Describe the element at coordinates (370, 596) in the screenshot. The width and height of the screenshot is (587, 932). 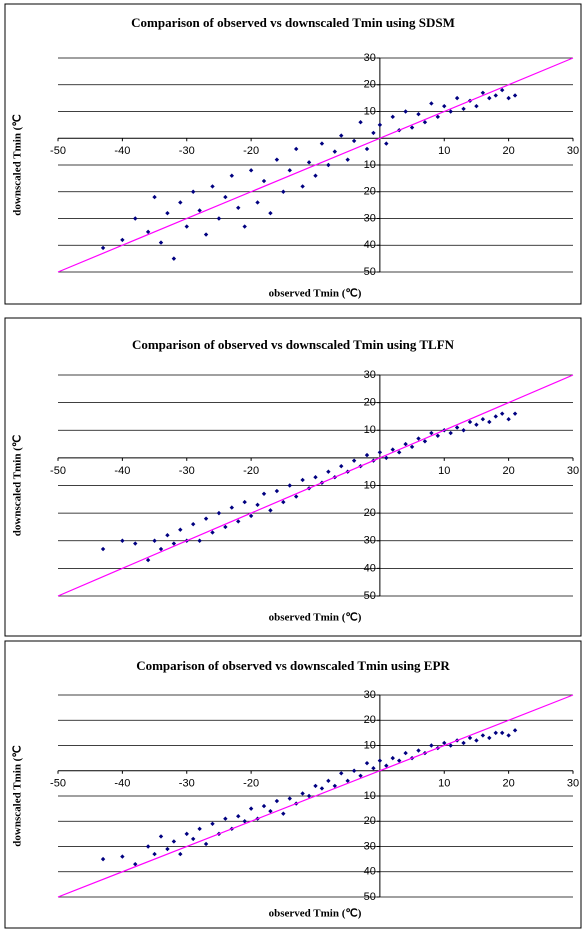
I see `y-tick-label: 50` at that location.